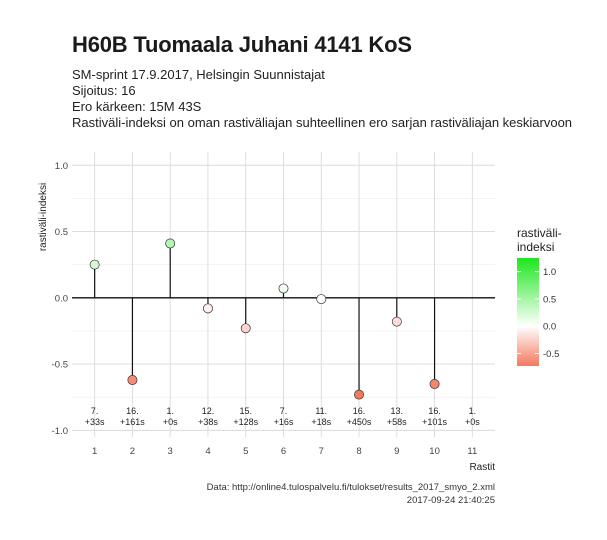  I want to click on legend-title: indeksi, so click(535, 247).